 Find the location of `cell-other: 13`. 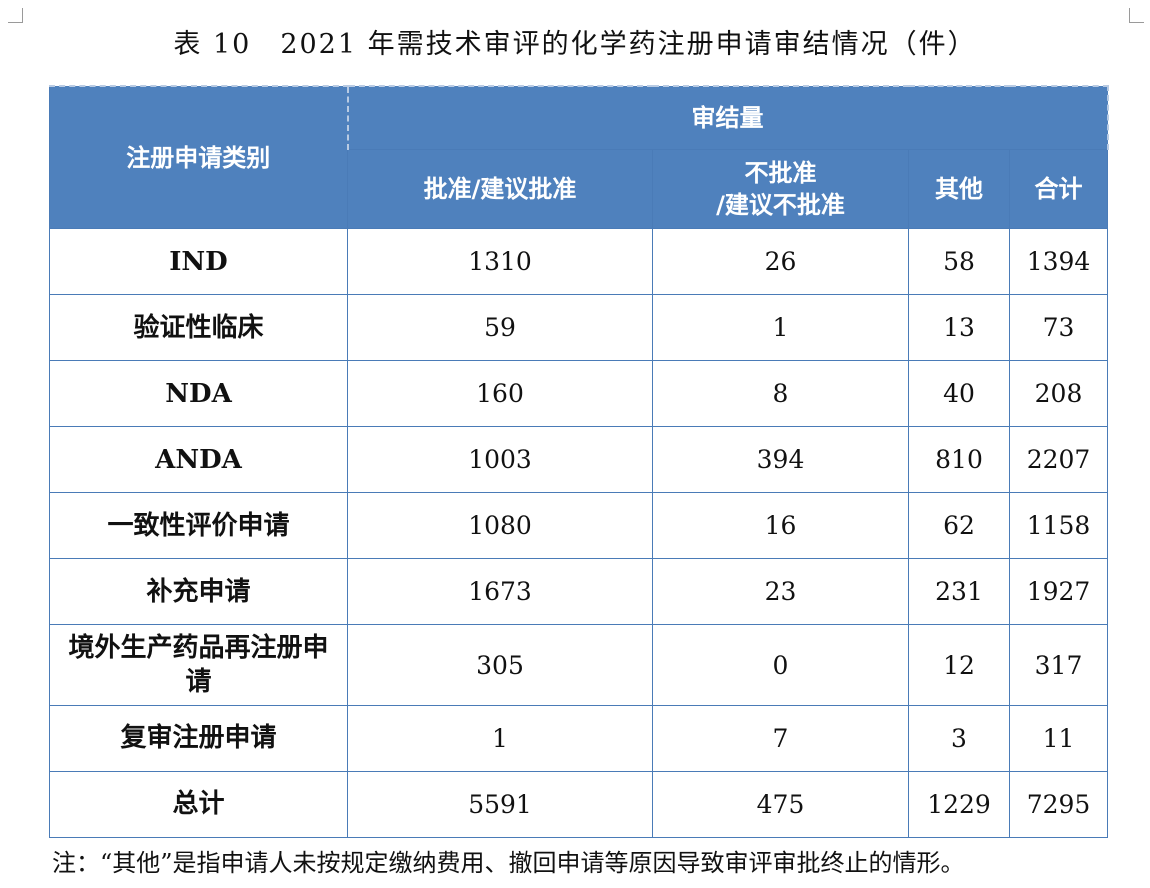

cell-other: 13 is located at coordinates (959, 328).